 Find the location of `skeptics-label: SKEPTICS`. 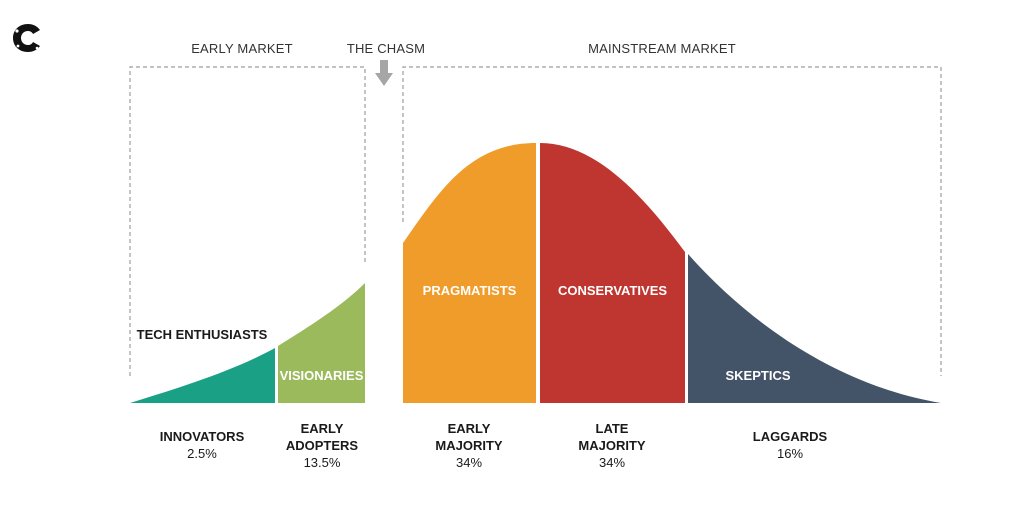

skeptics-label: SKEPTICS is located at coordinates (758, 375).